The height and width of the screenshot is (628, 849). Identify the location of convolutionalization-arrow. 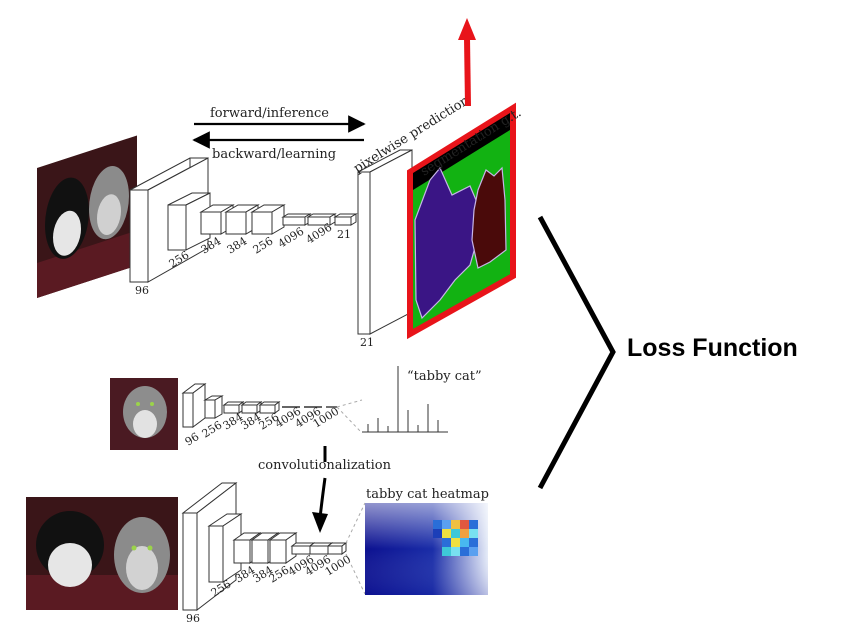
(320, 489).